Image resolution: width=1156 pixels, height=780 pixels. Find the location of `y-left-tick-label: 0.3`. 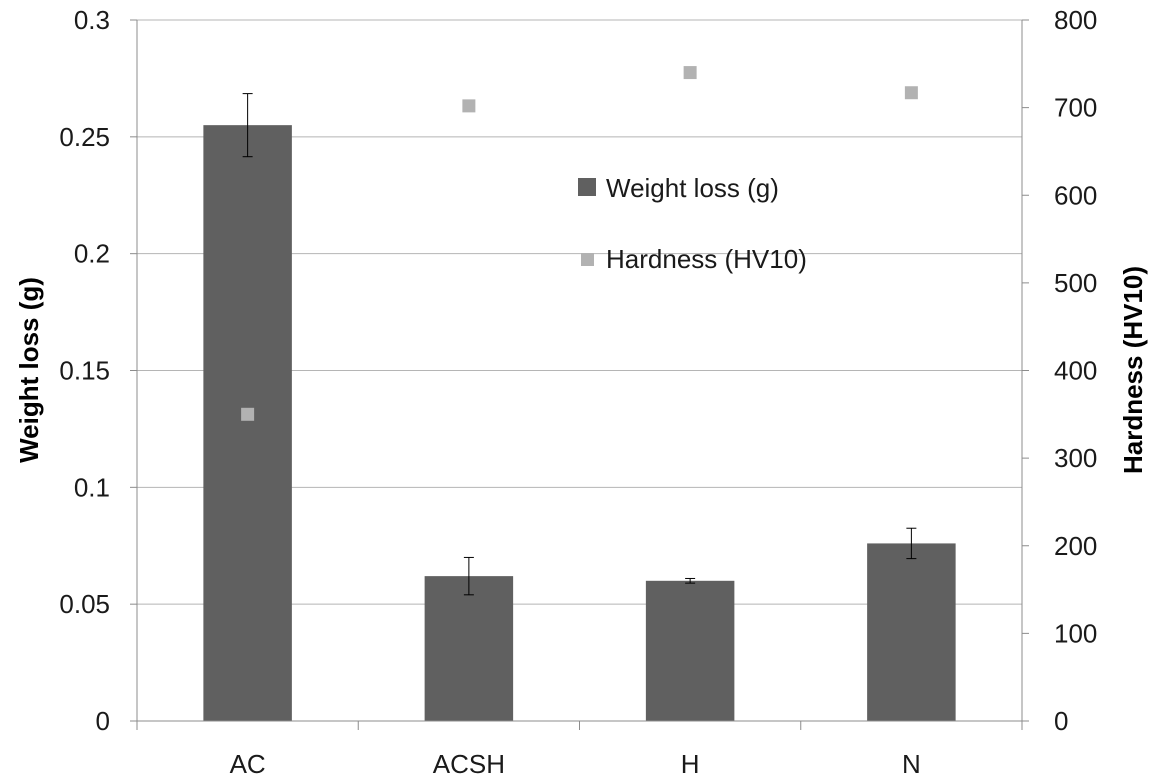

y-left-tick-label: 0.3 is located at coordinates (92, 20).